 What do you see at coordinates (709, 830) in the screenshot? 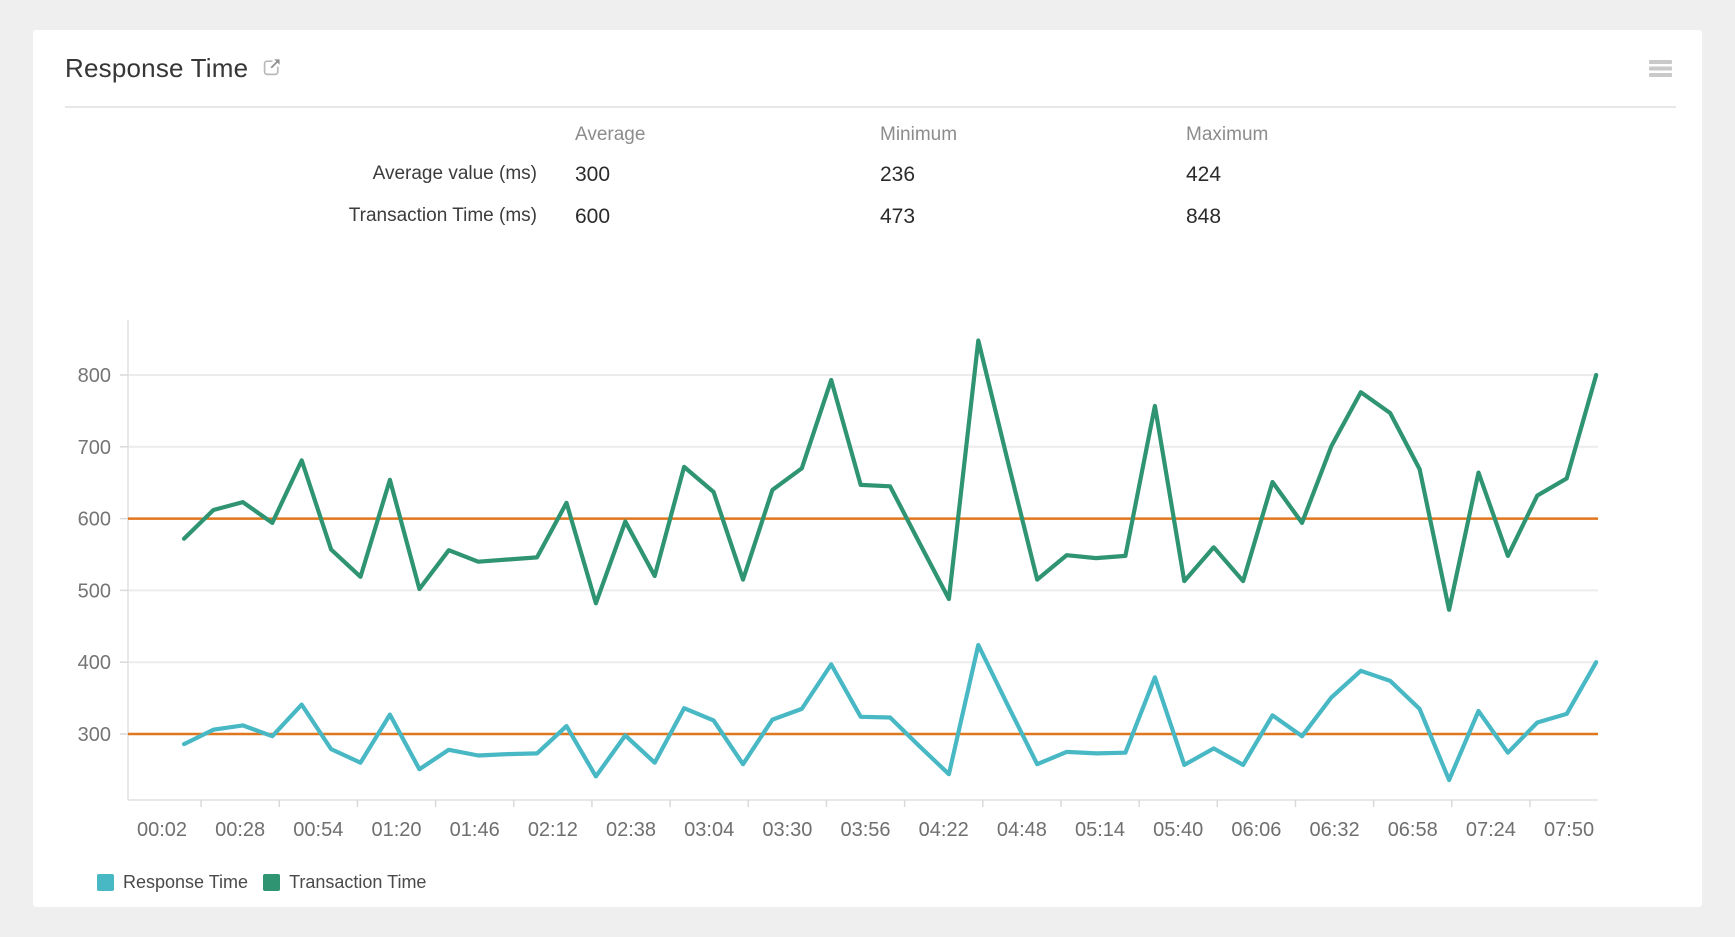
I see `x-tick-label: 03:04` at bounding box center [709, 830].